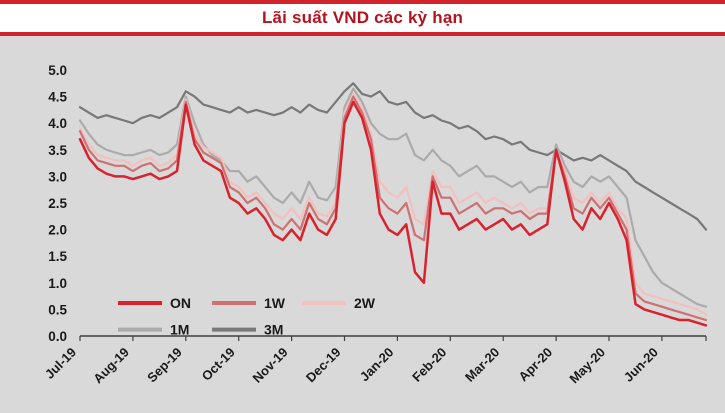 This screenshot has width=725, height=413. Describe the element at coordinates (57, 70) in the screenshot. I see `y-tick-label: 5.0` at that location.